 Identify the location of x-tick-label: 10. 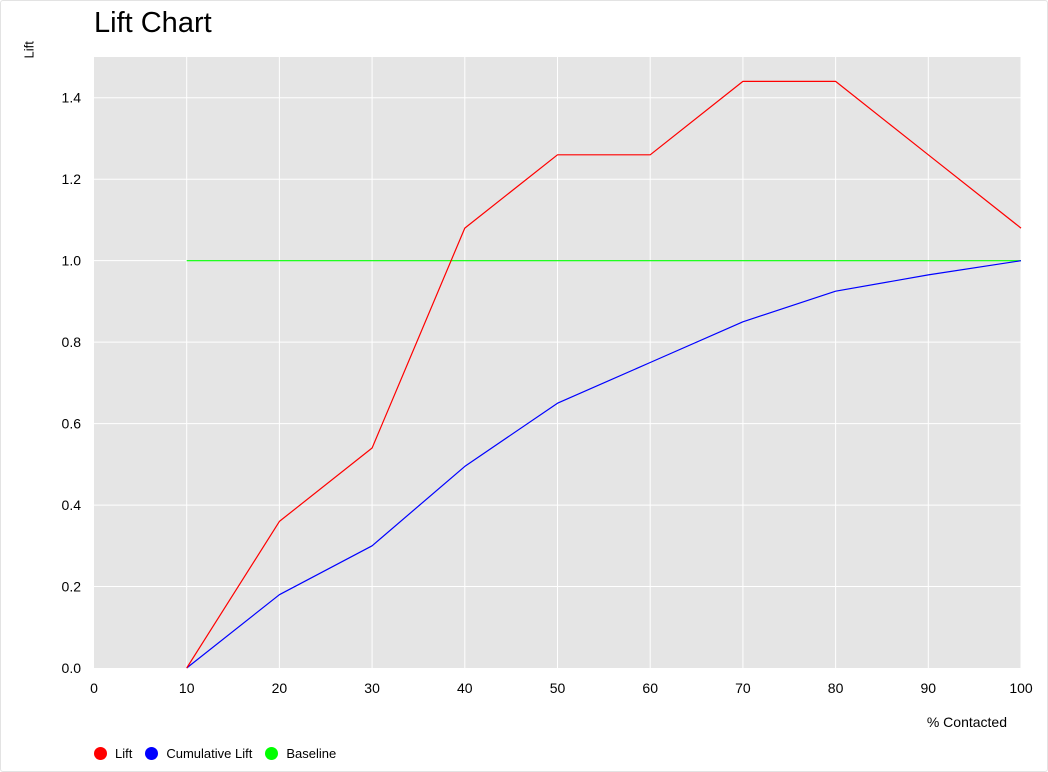
(187, 688).